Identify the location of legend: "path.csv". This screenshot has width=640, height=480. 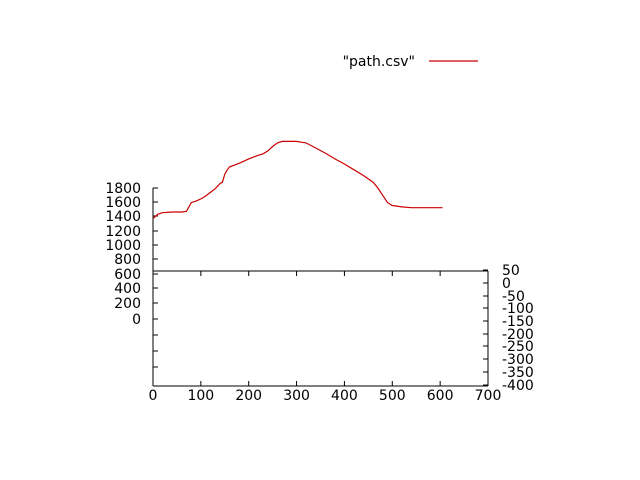
(410, 62).